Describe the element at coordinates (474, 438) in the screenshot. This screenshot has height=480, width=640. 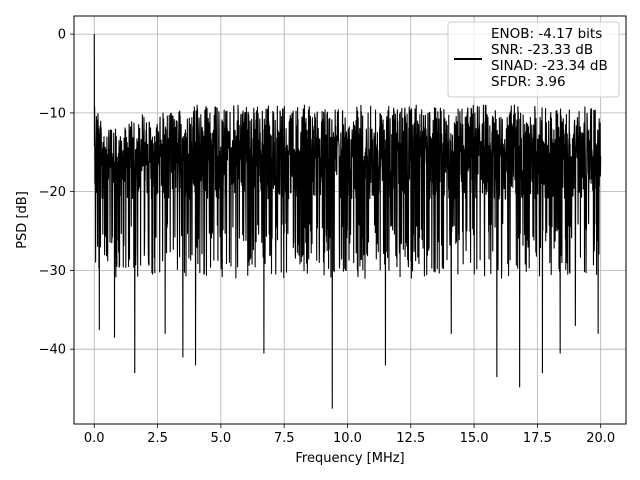
I see `x-tick-label: 15.0` at that location.